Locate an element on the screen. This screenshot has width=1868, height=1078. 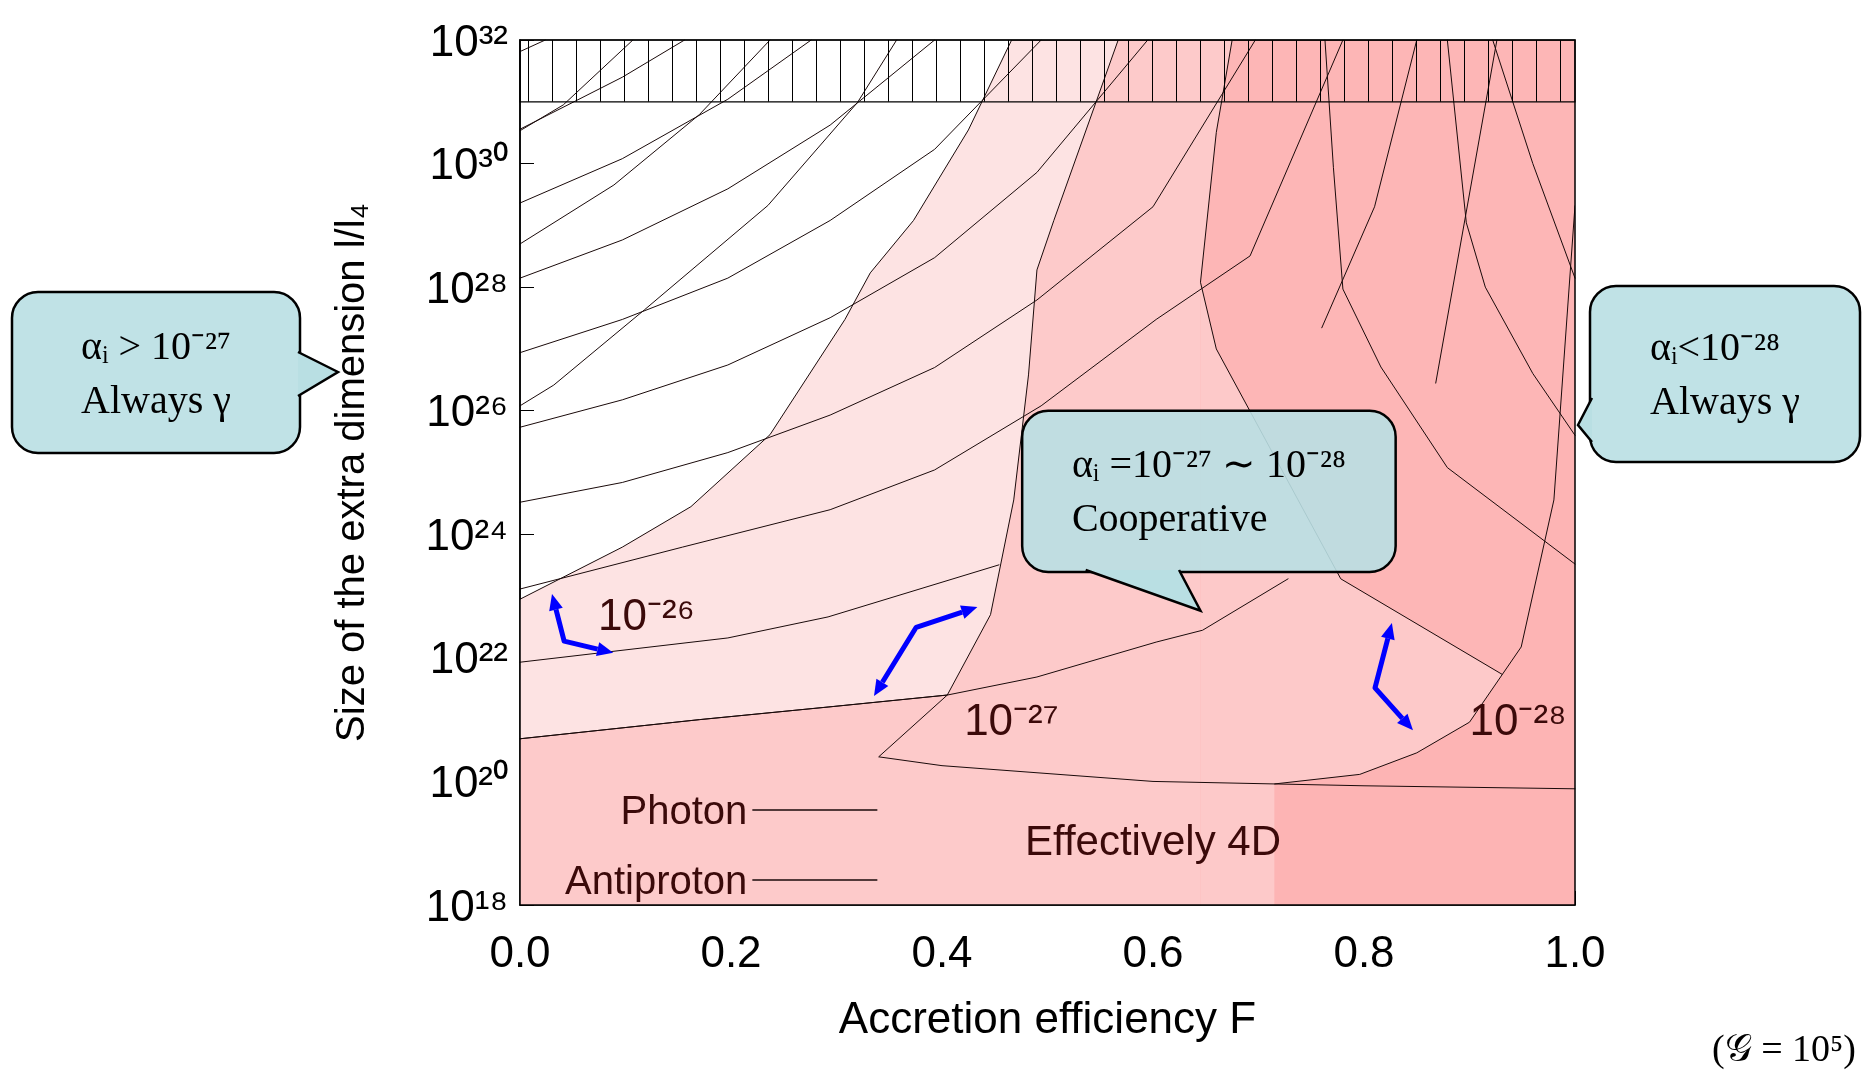
y-tick-label: 10²⁶ is located at coordinates (467, 411).